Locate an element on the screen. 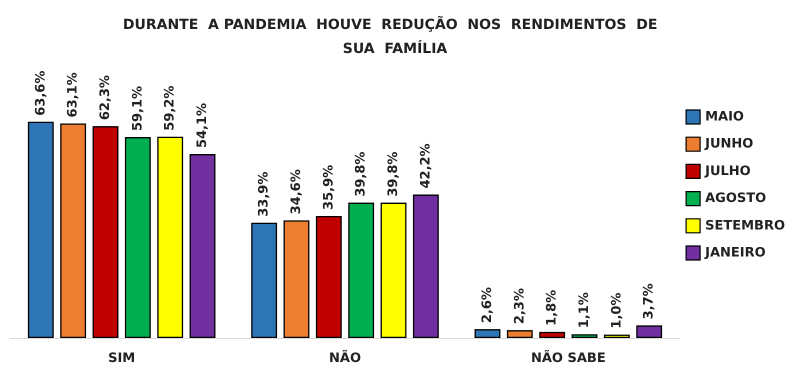 The height and width of the screenshot is (370, 800). data-label: 3,7% is located at coordinates (649, 301).